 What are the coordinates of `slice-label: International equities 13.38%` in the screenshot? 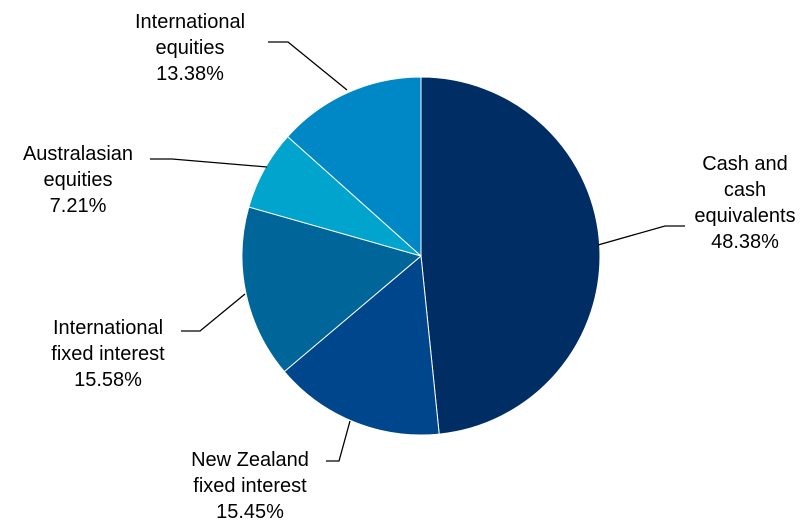 It's located at (190, 48).